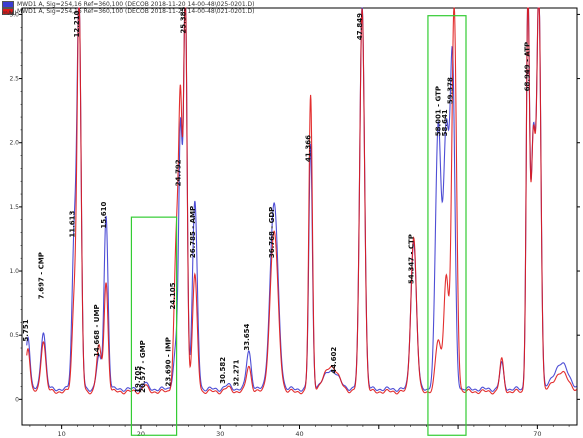  Describe the element at coordinates (77, 23) in the screenshot. I see `peak-label: 12.210` at that location.